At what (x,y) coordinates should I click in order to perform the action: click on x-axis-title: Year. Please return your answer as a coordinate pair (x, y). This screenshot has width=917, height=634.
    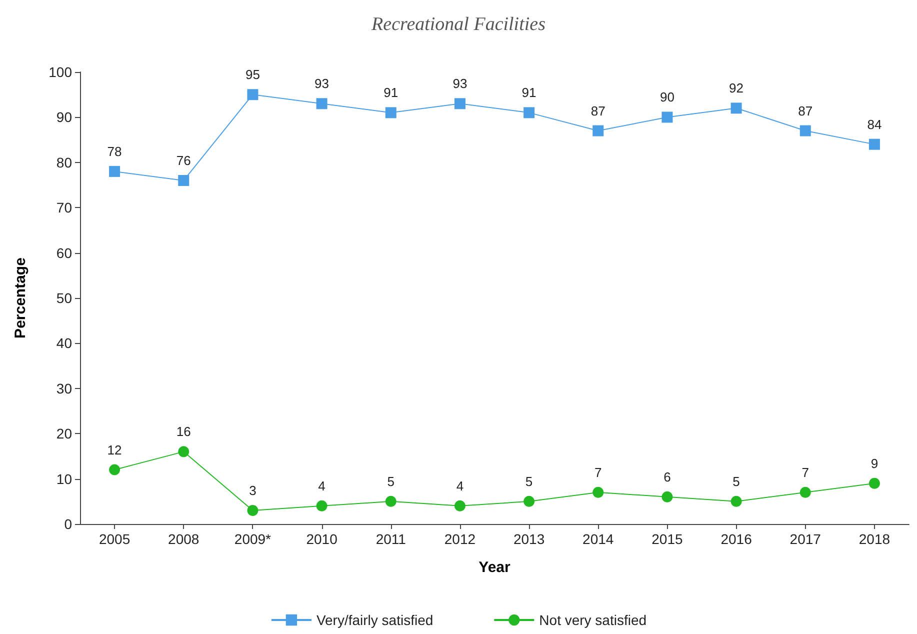
    Looking at the image, I should click on (494, 567).